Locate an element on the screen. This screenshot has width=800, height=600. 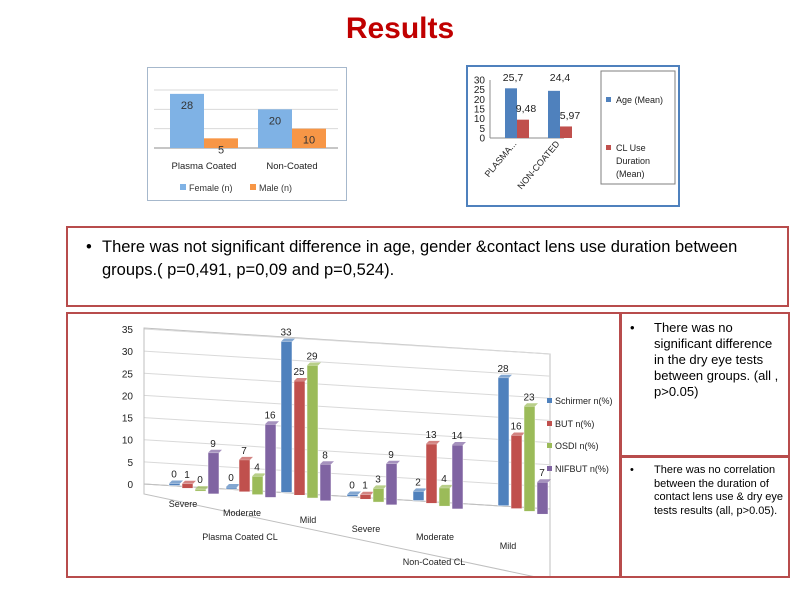
legend-label: NIFBUT n(%) is located at coordinates (582, 469).